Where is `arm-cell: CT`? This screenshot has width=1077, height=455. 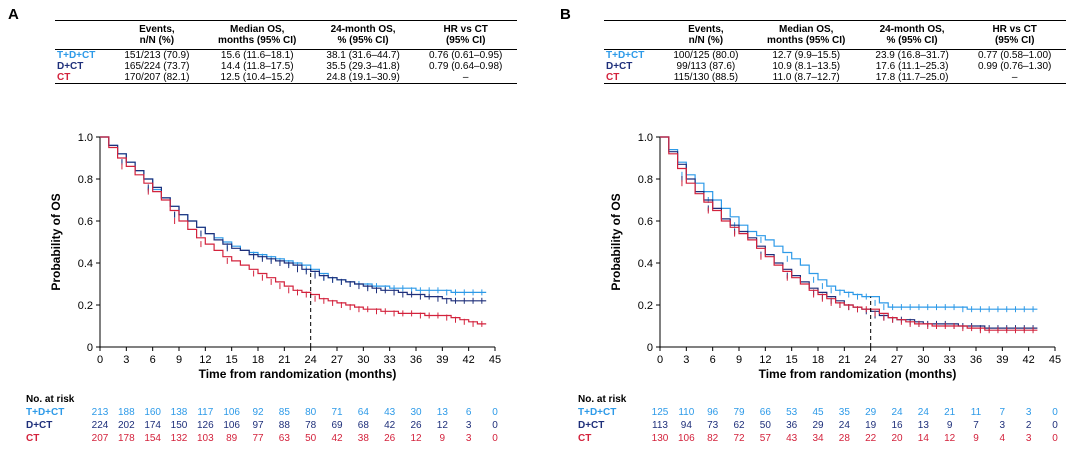
arm-cell: CT is located at coordinates (64, 77).